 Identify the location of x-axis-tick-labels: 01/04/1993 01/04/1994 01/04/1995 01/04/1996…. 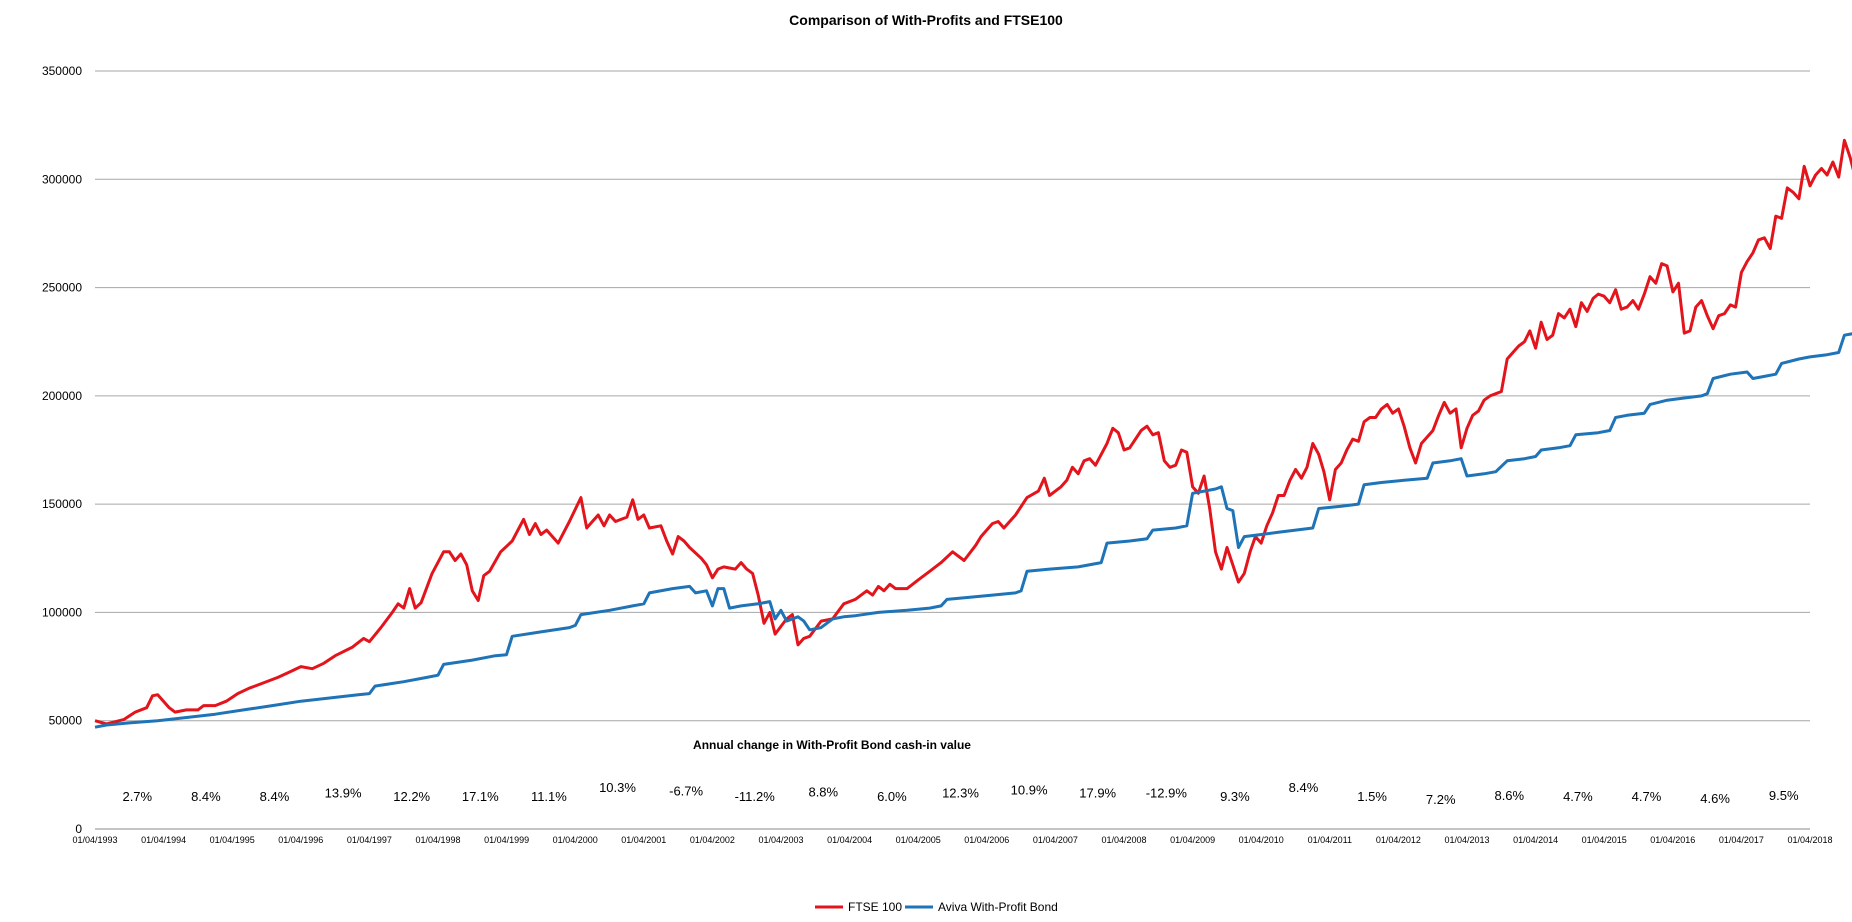
(952, 840).